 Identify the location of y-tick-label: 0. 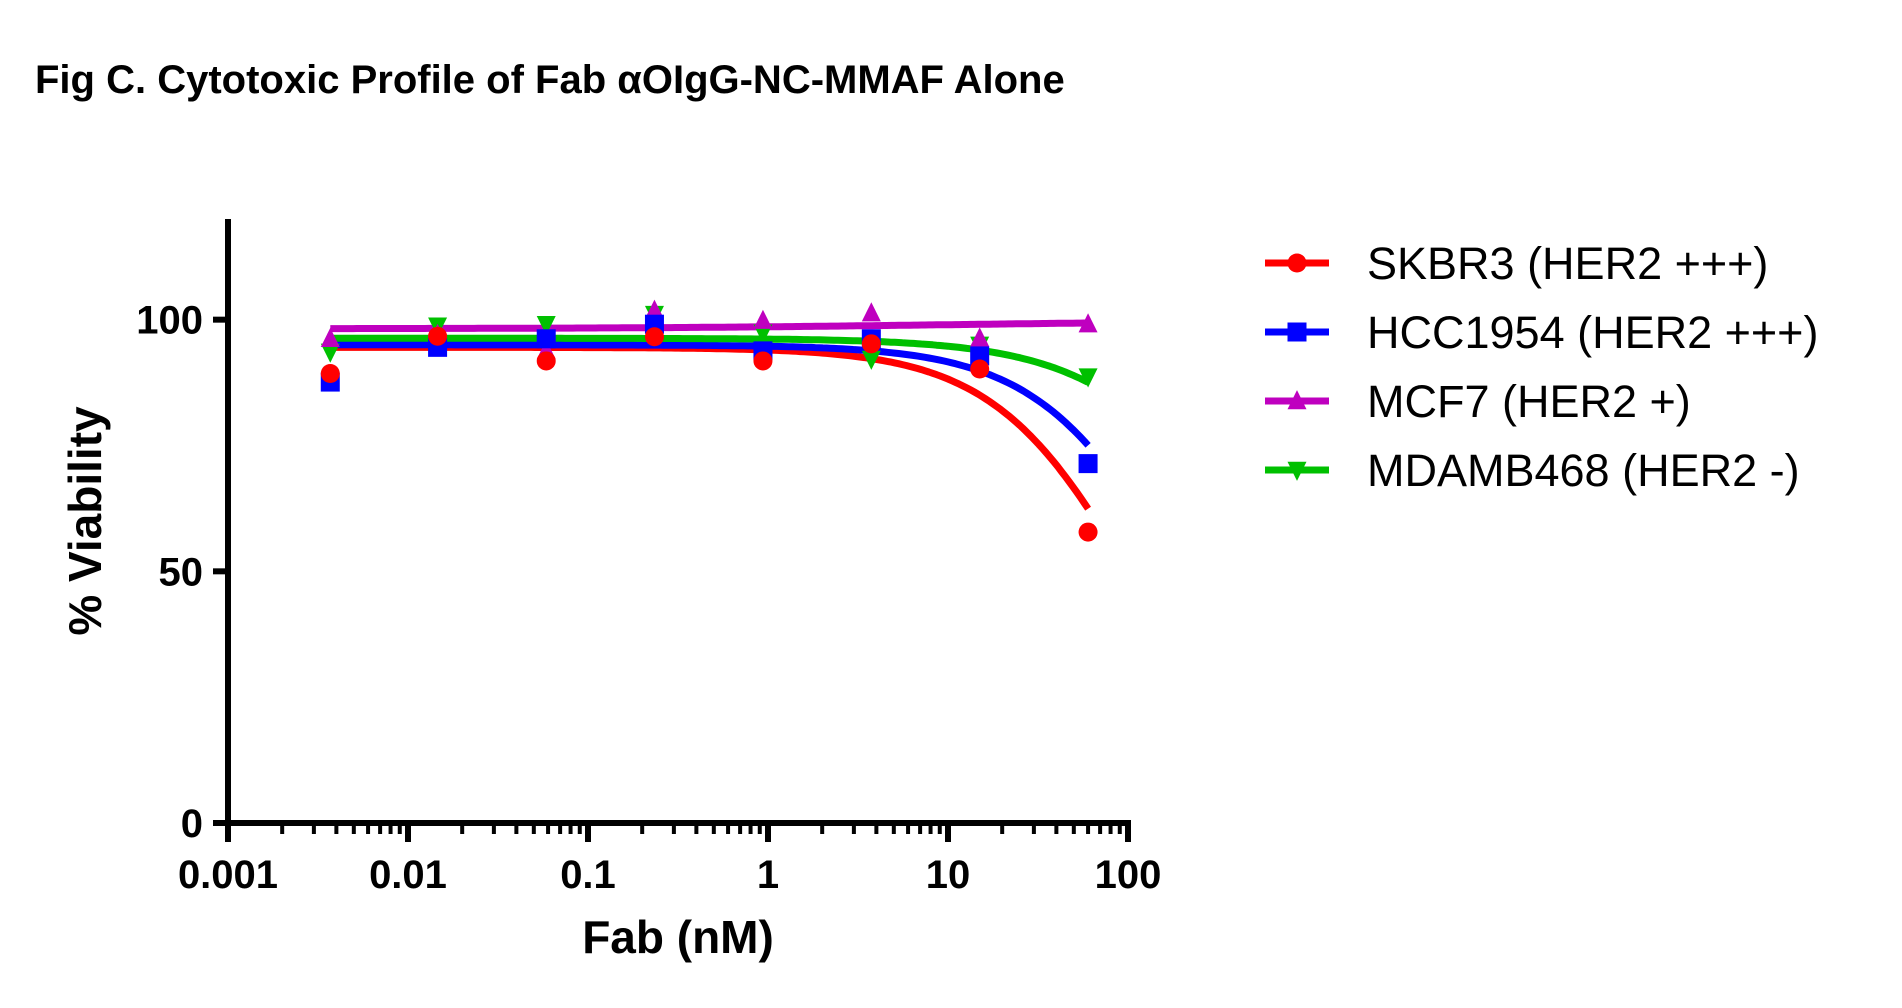
(192, 824).